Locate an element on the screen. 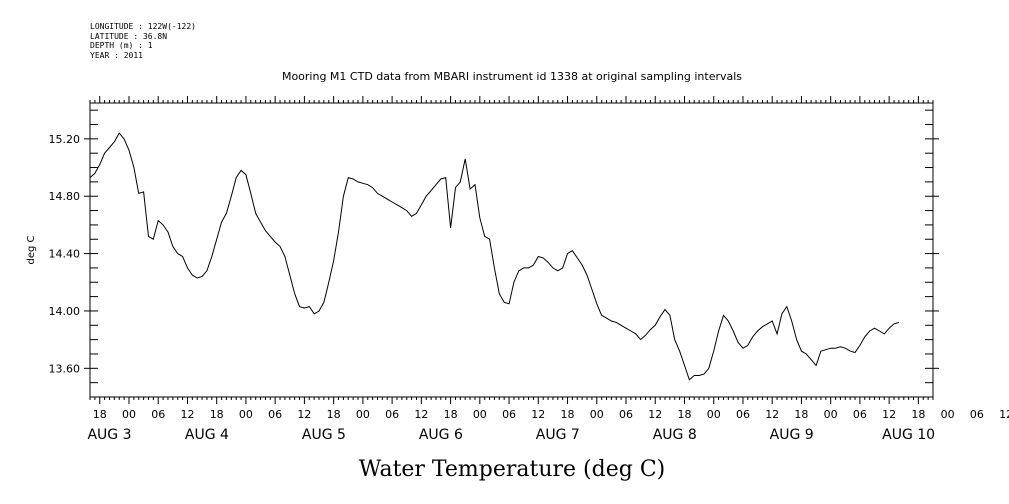 The width and height of the screenshot is (1009, 504). y-axis-label: deg C is located at coordinates (31, 249).